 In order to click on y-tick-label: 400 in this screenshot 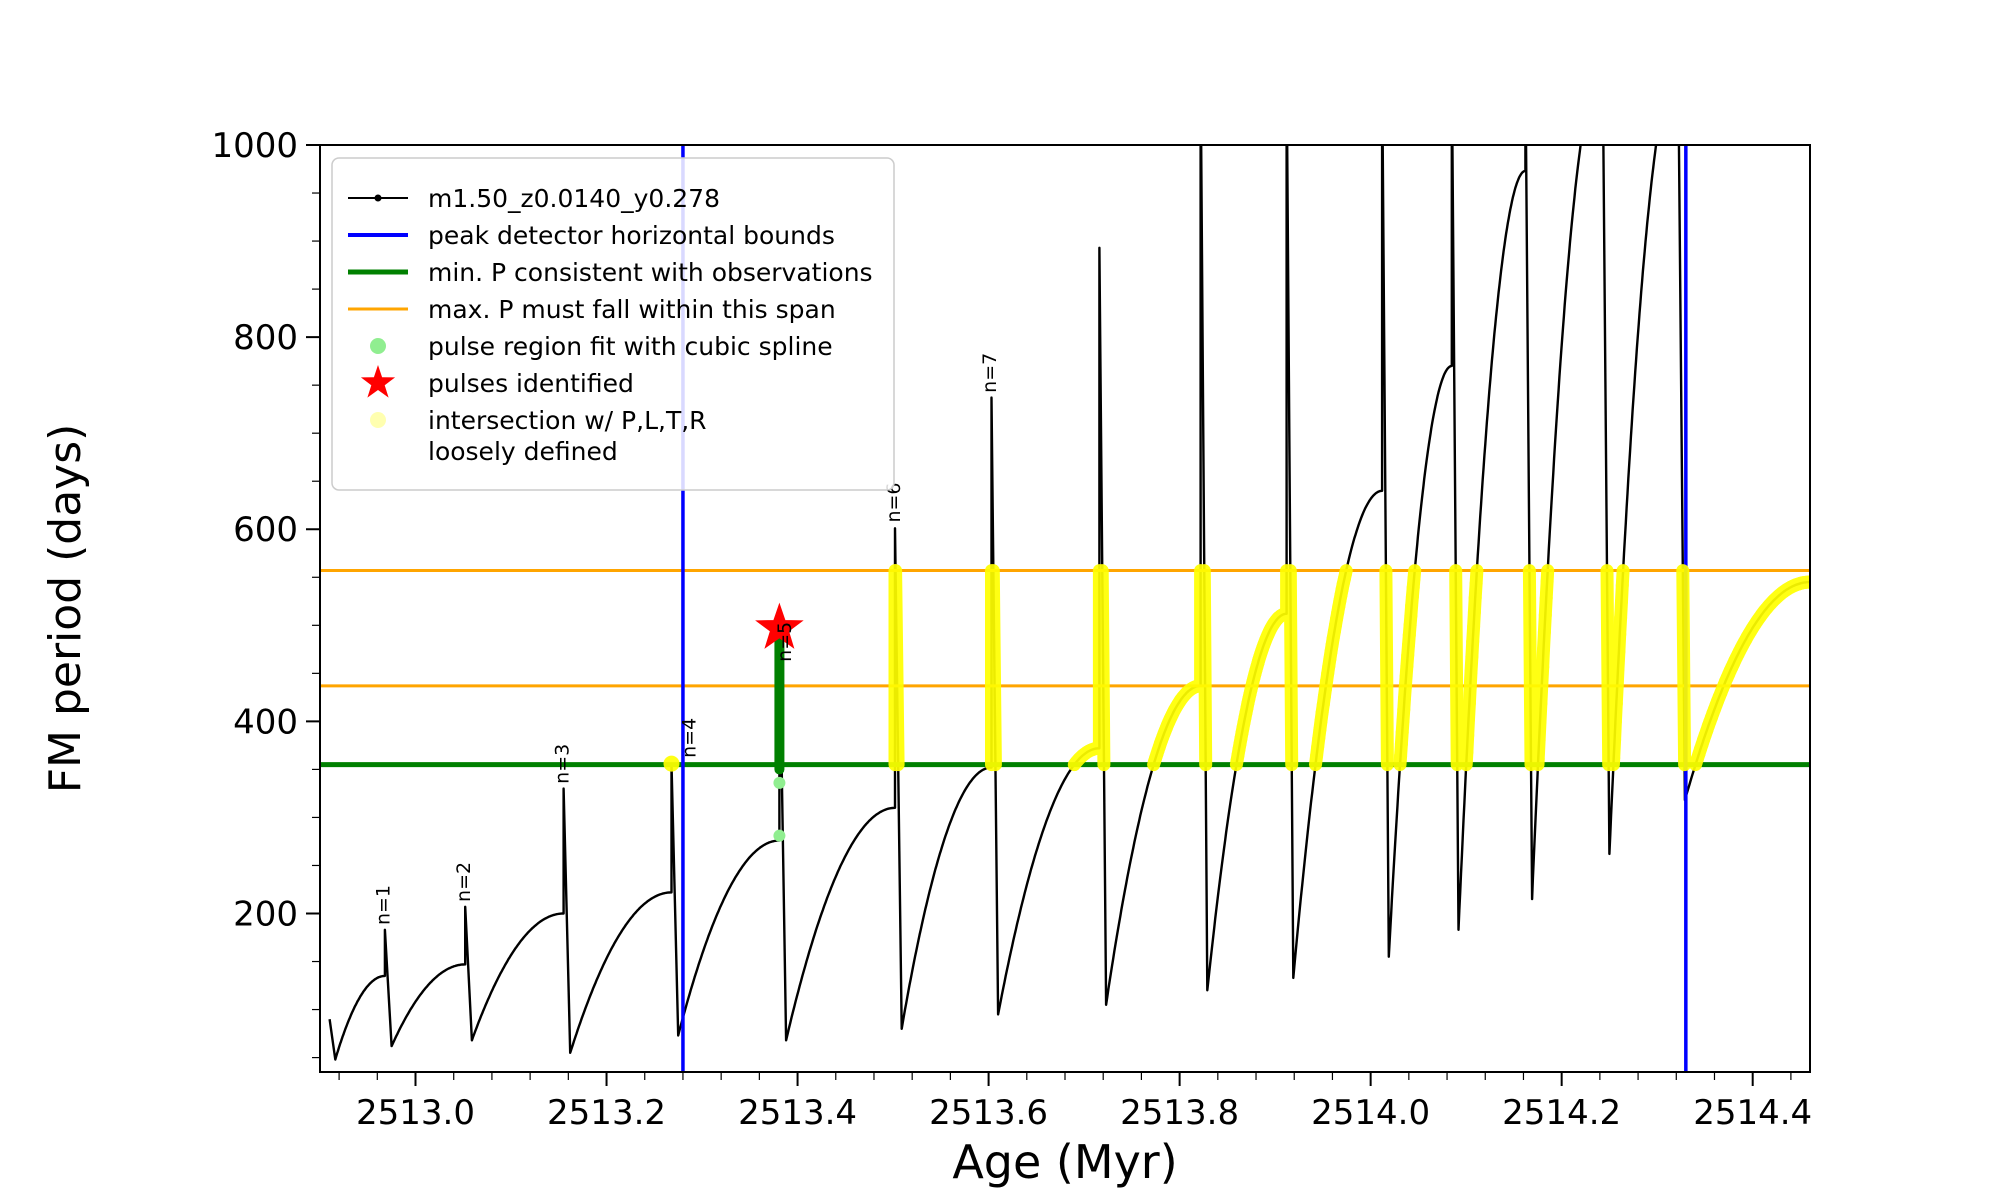, I will do `click(265, 722)`.